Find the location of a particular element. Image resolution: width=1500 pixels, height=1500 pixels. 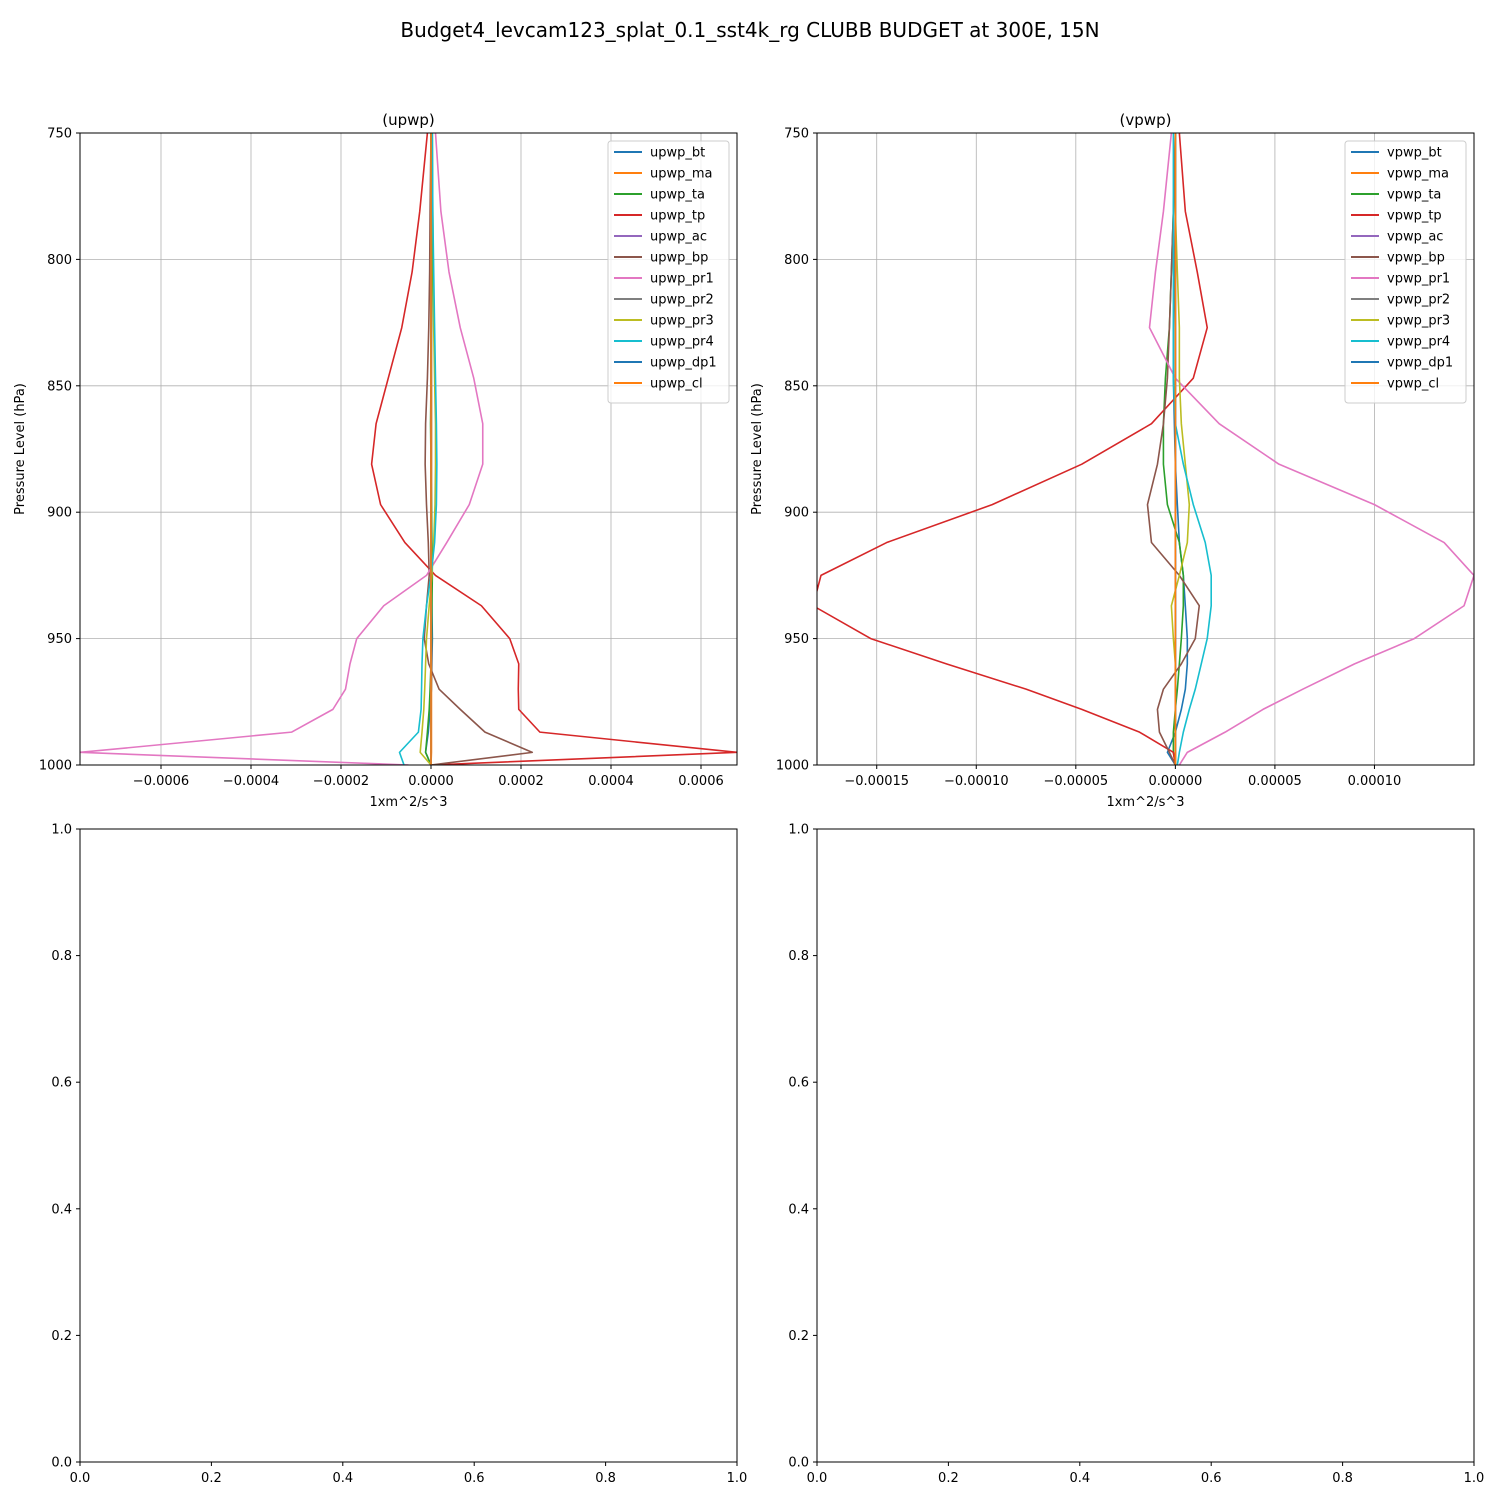

x-tick-label: −0.00010 is located at coordinates (976, 781).